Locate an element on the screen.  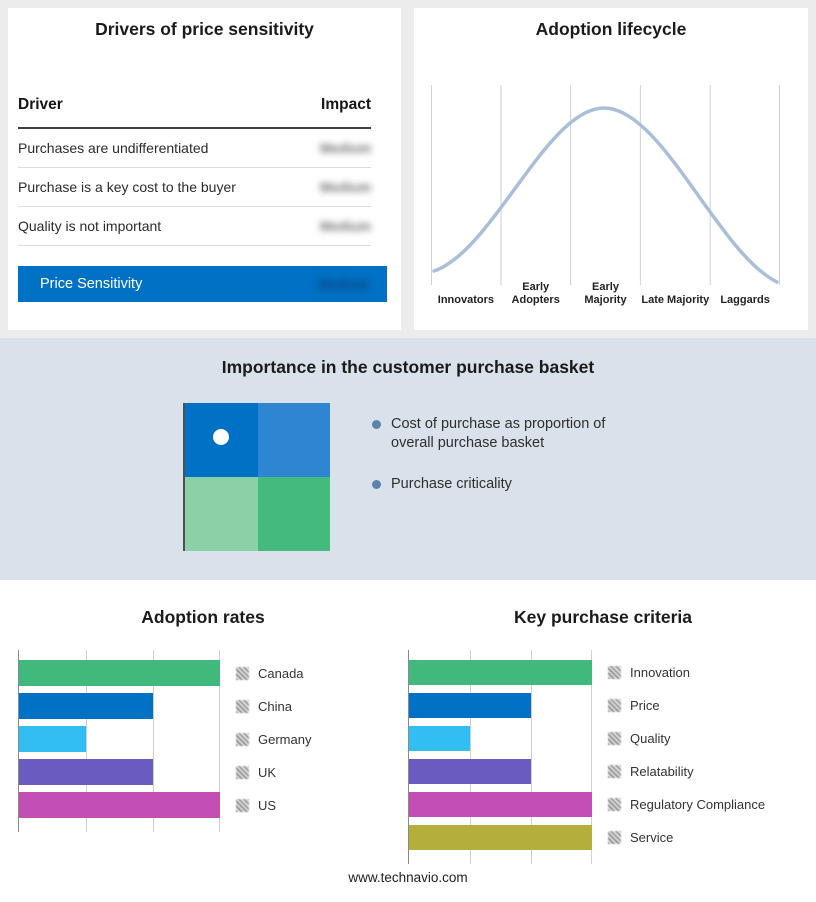
bar-price is located at coordinates (470, 705).